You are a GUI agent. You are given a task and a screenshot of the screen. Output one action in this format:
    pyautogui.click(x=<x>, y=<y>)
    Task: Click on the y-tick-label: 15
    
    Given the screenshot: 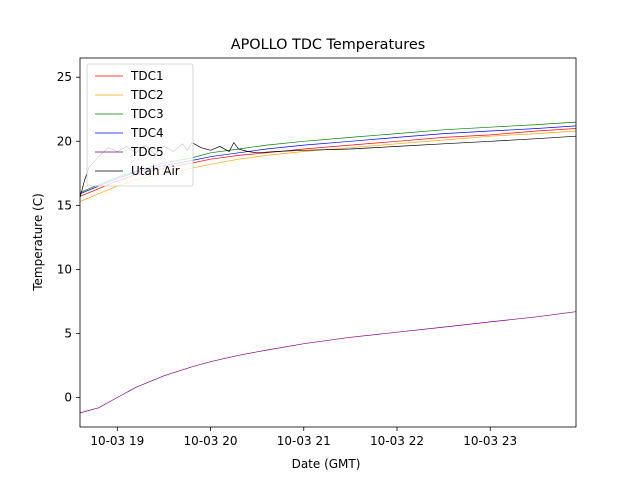 What is the action you would take?
    pyautogui.click(x=64, y=205)
    